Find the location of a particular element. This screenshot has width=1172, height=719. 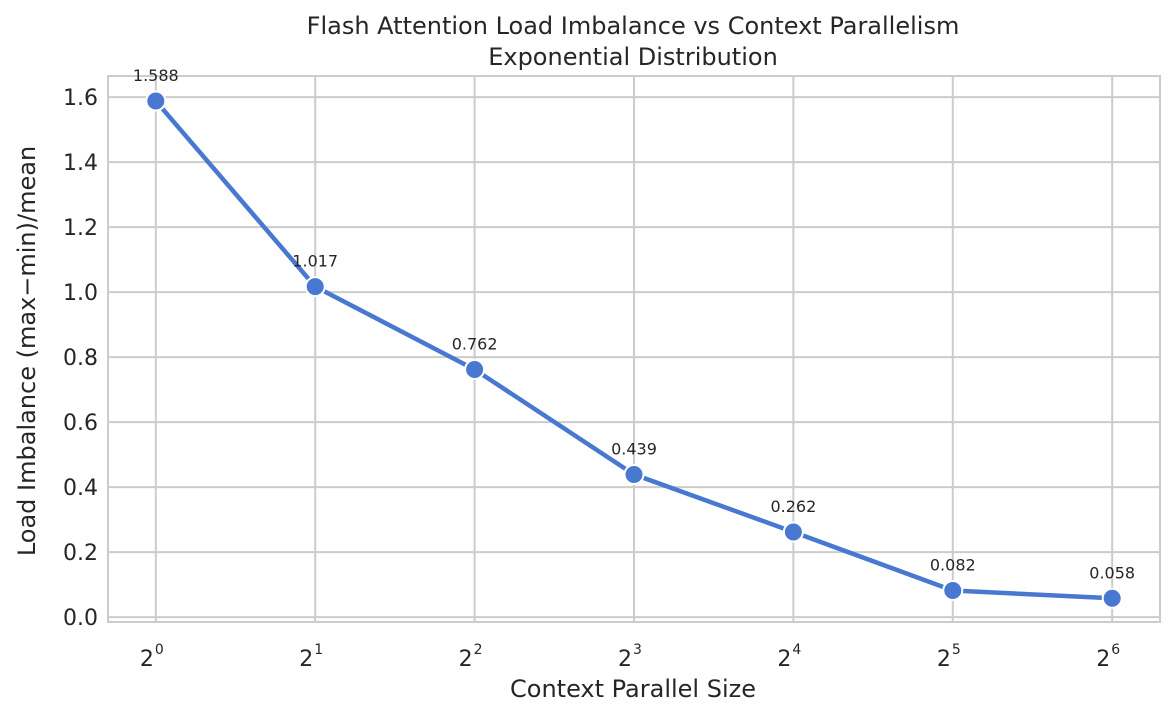

y-tick-label: 1.2 is located at coordinates (80, 228).